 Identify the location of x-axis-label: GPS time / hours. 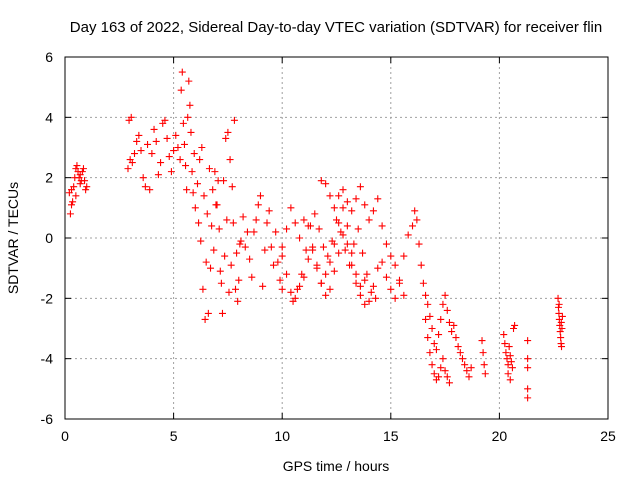
(336, 466).